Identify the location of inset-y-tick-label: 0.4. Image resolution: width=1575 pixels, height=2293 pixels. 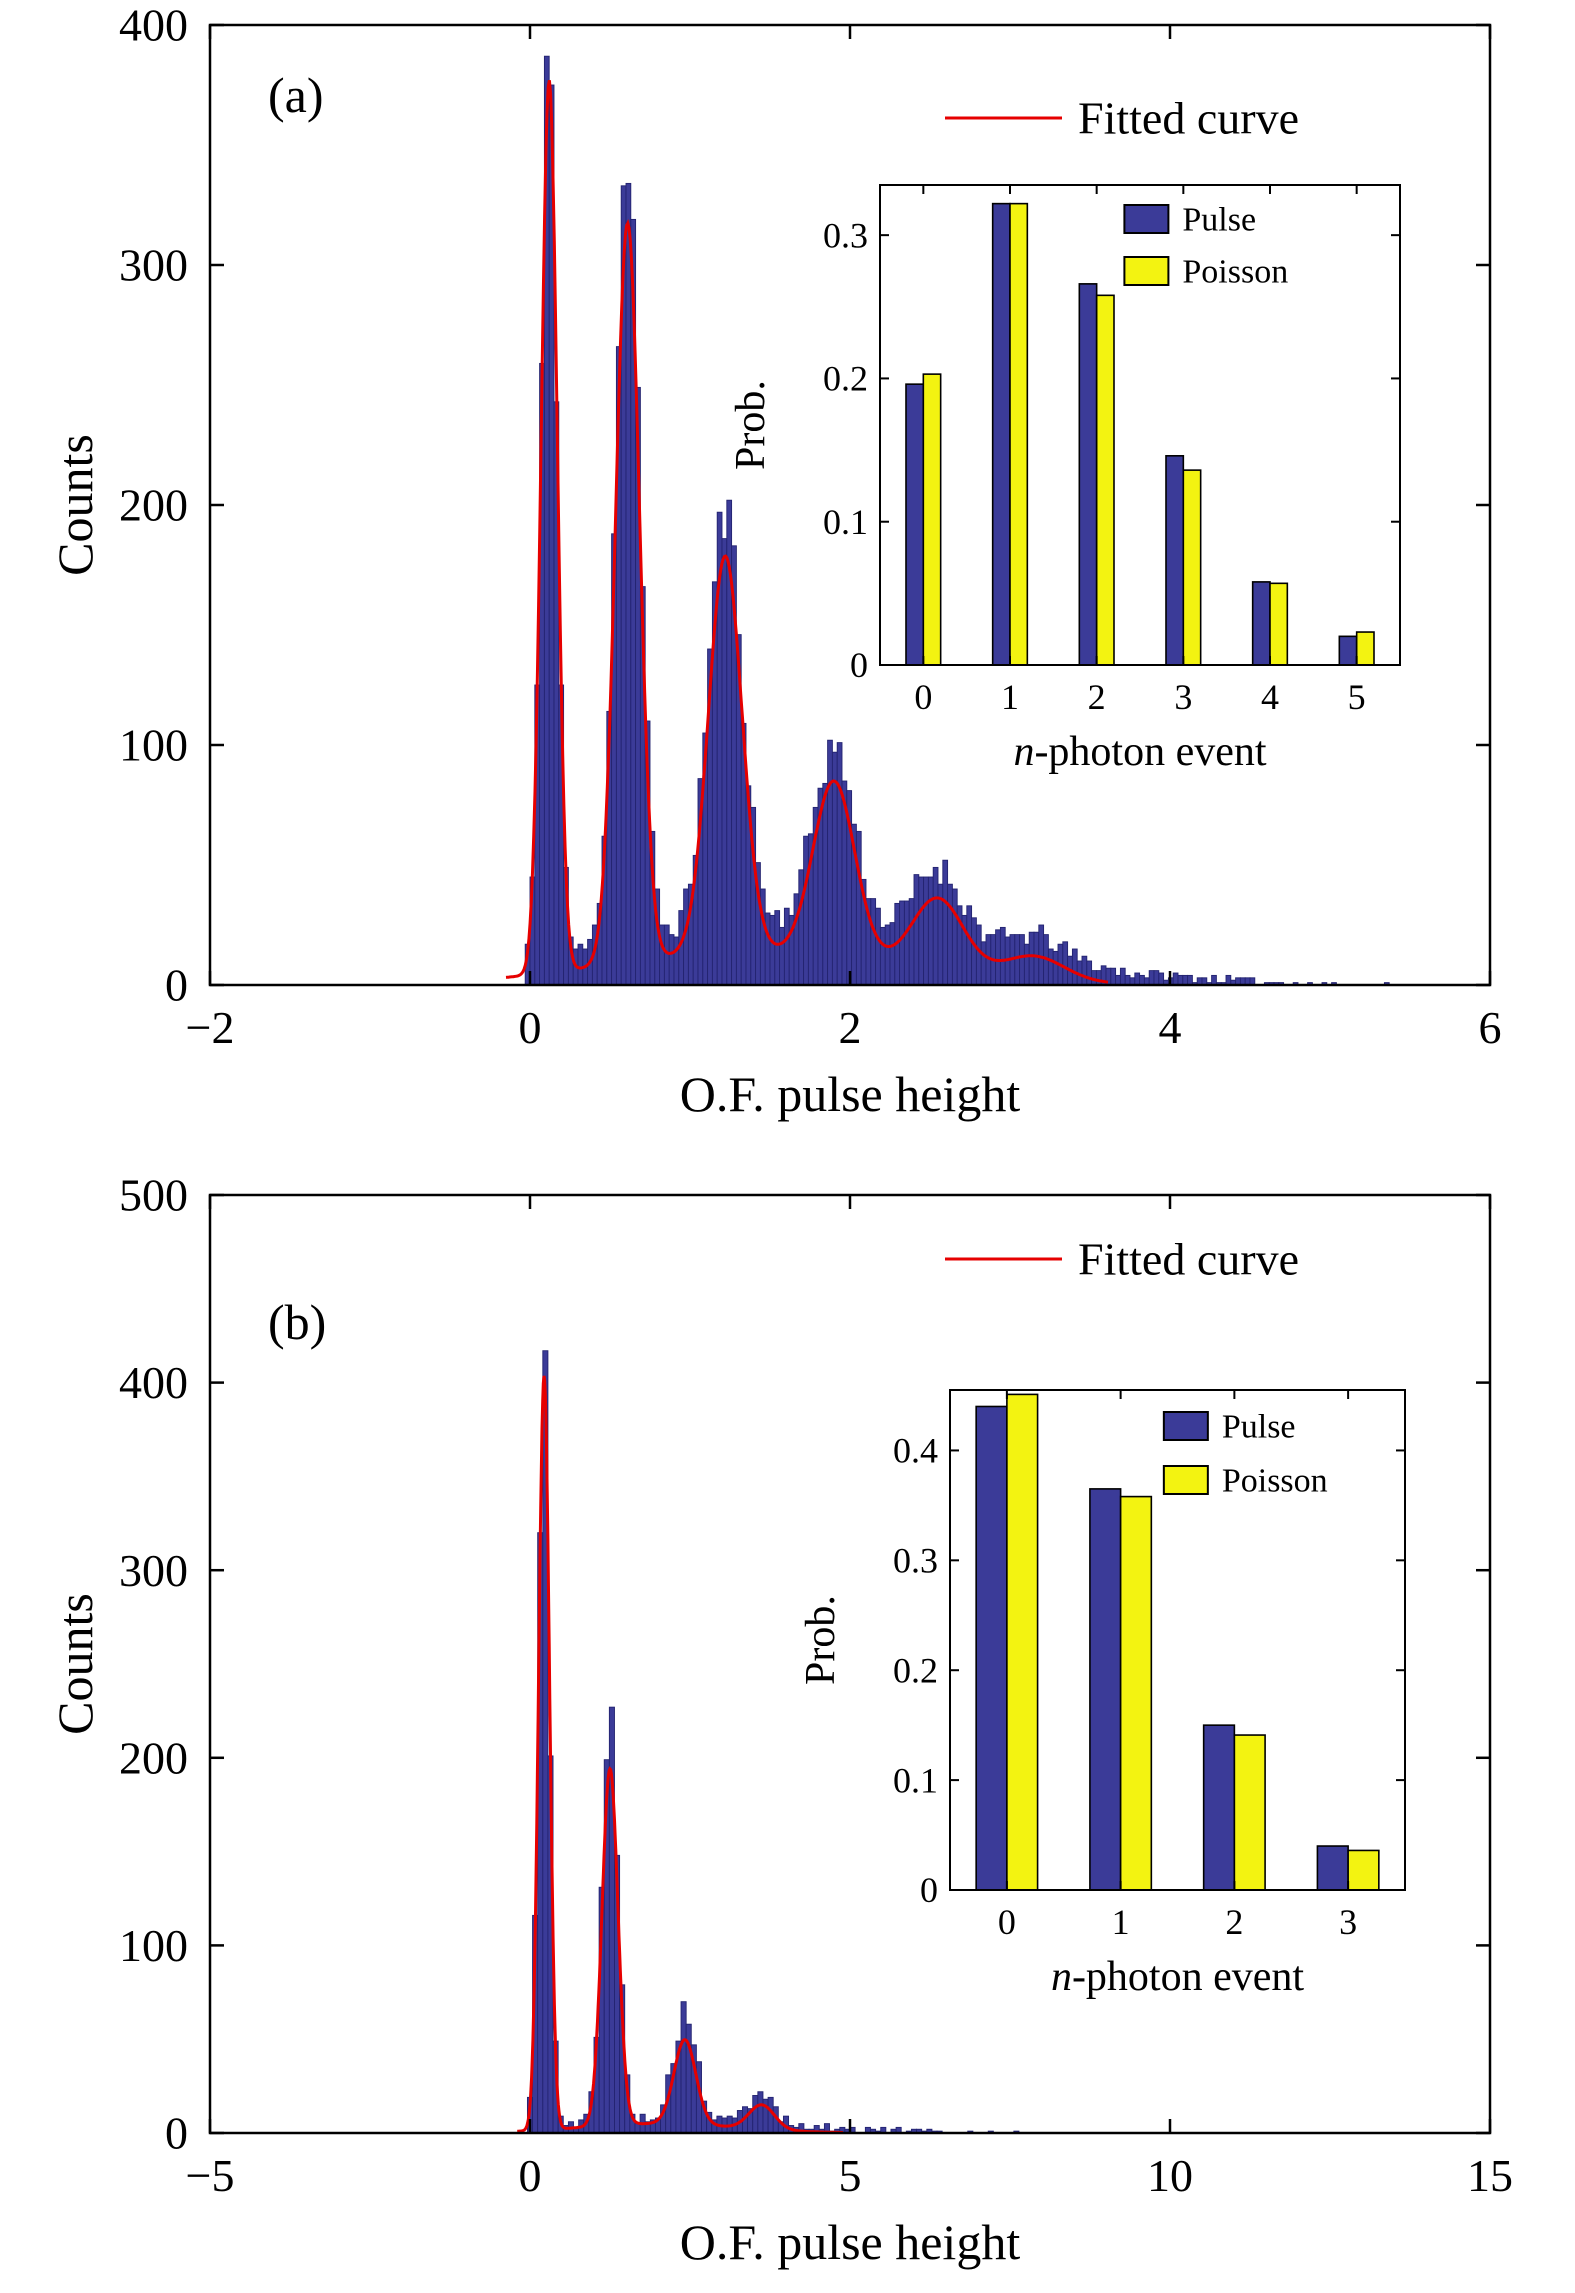
(915, 1451).